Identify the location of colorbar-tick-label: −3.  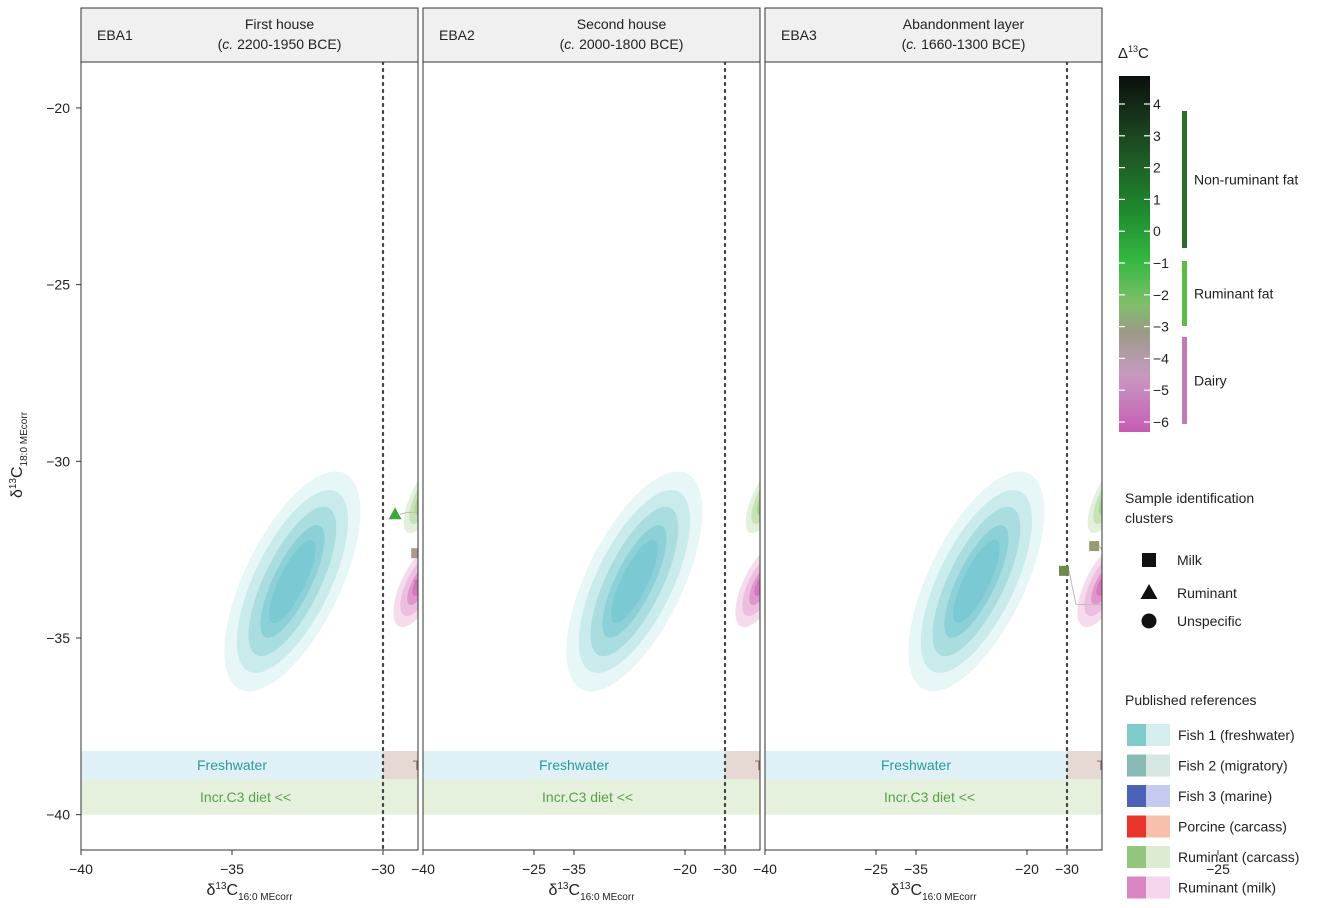
(1161, 327).